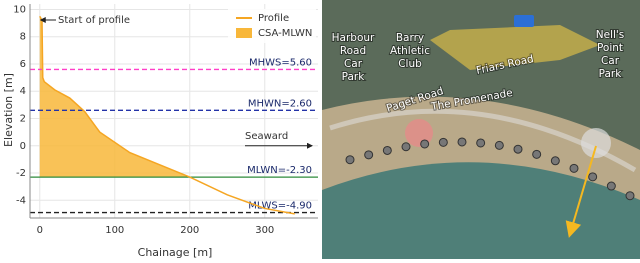  Describe the element at coordinates (266, 136) in the screenshot. I see `annotation: Seaward` at that location.